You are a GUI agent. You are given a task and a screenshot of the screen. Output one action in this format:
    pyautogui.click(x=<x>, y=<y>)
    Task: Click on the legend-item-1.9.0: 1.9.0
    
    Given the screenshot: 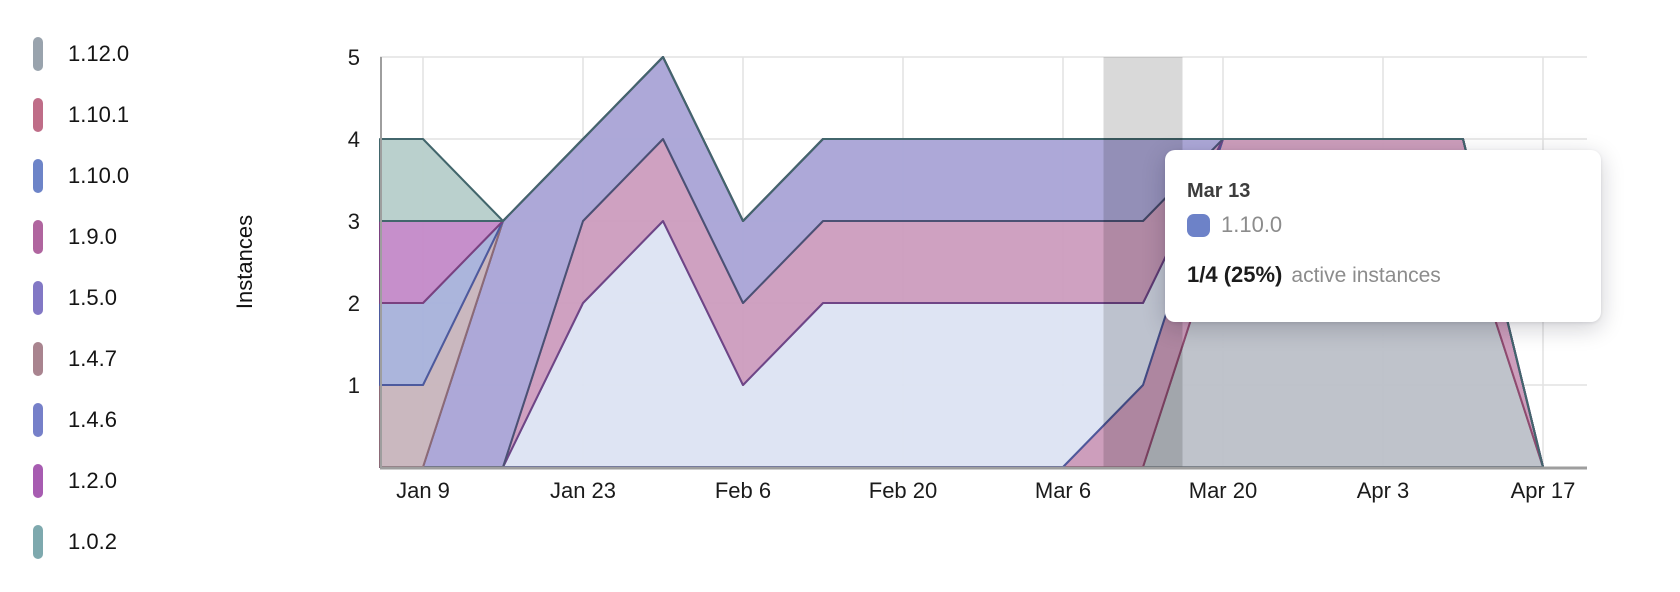 What is the action you would take?
    pyautogui.click(x=81, y=237)
    